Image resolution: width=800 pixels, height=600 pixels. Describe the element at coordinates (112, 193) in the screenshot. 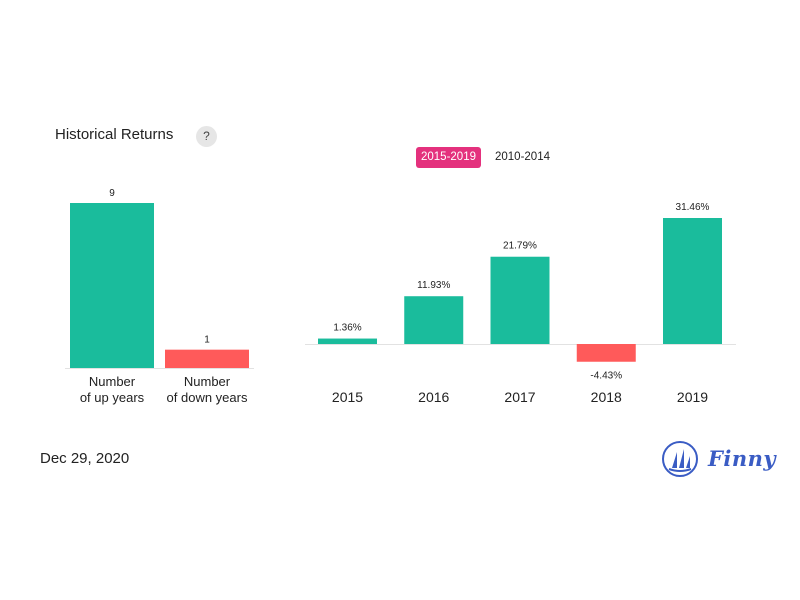

I see `bar-value-label: 9` at that location.